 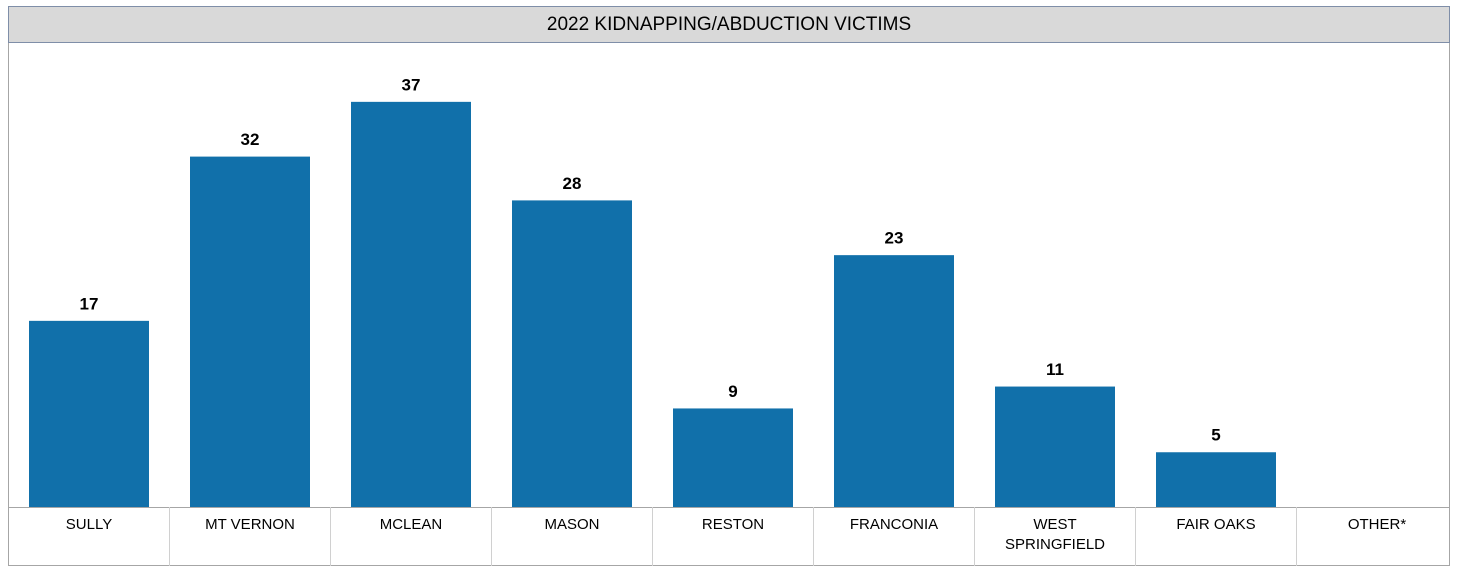 I want to click on chart-title: 2022 KIDNAPPING/ABDUCTION VICTIMS, so click(x=729, y=24).